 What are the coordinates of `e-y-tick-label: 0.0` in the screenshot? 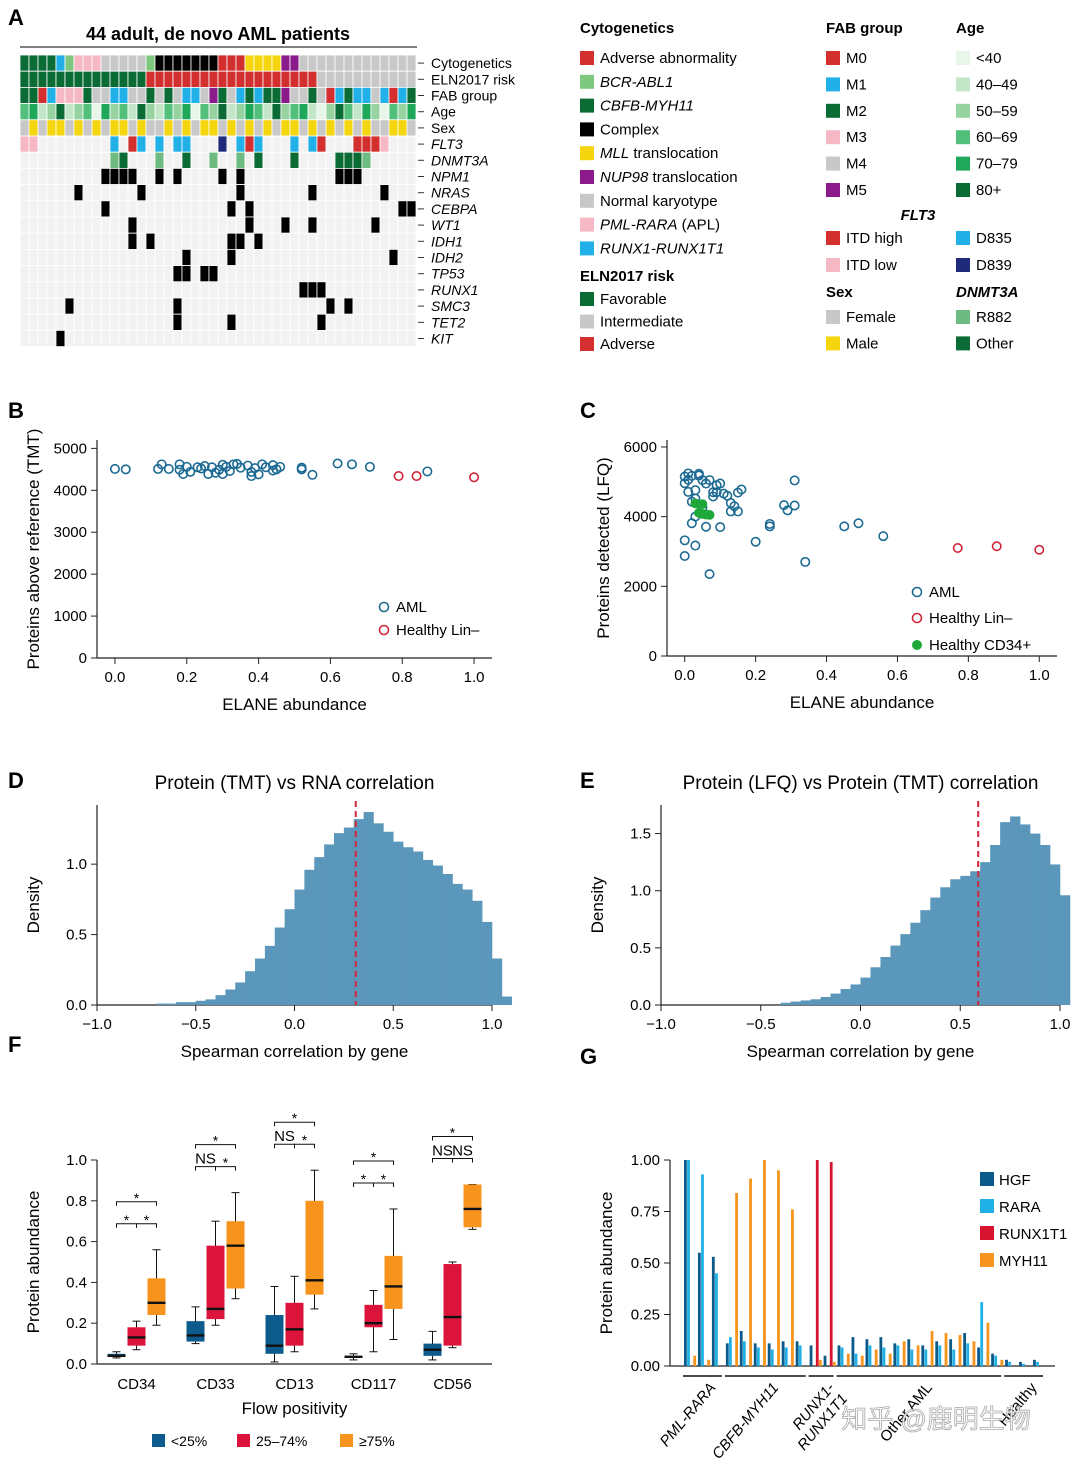 It's located at (640, 1005).